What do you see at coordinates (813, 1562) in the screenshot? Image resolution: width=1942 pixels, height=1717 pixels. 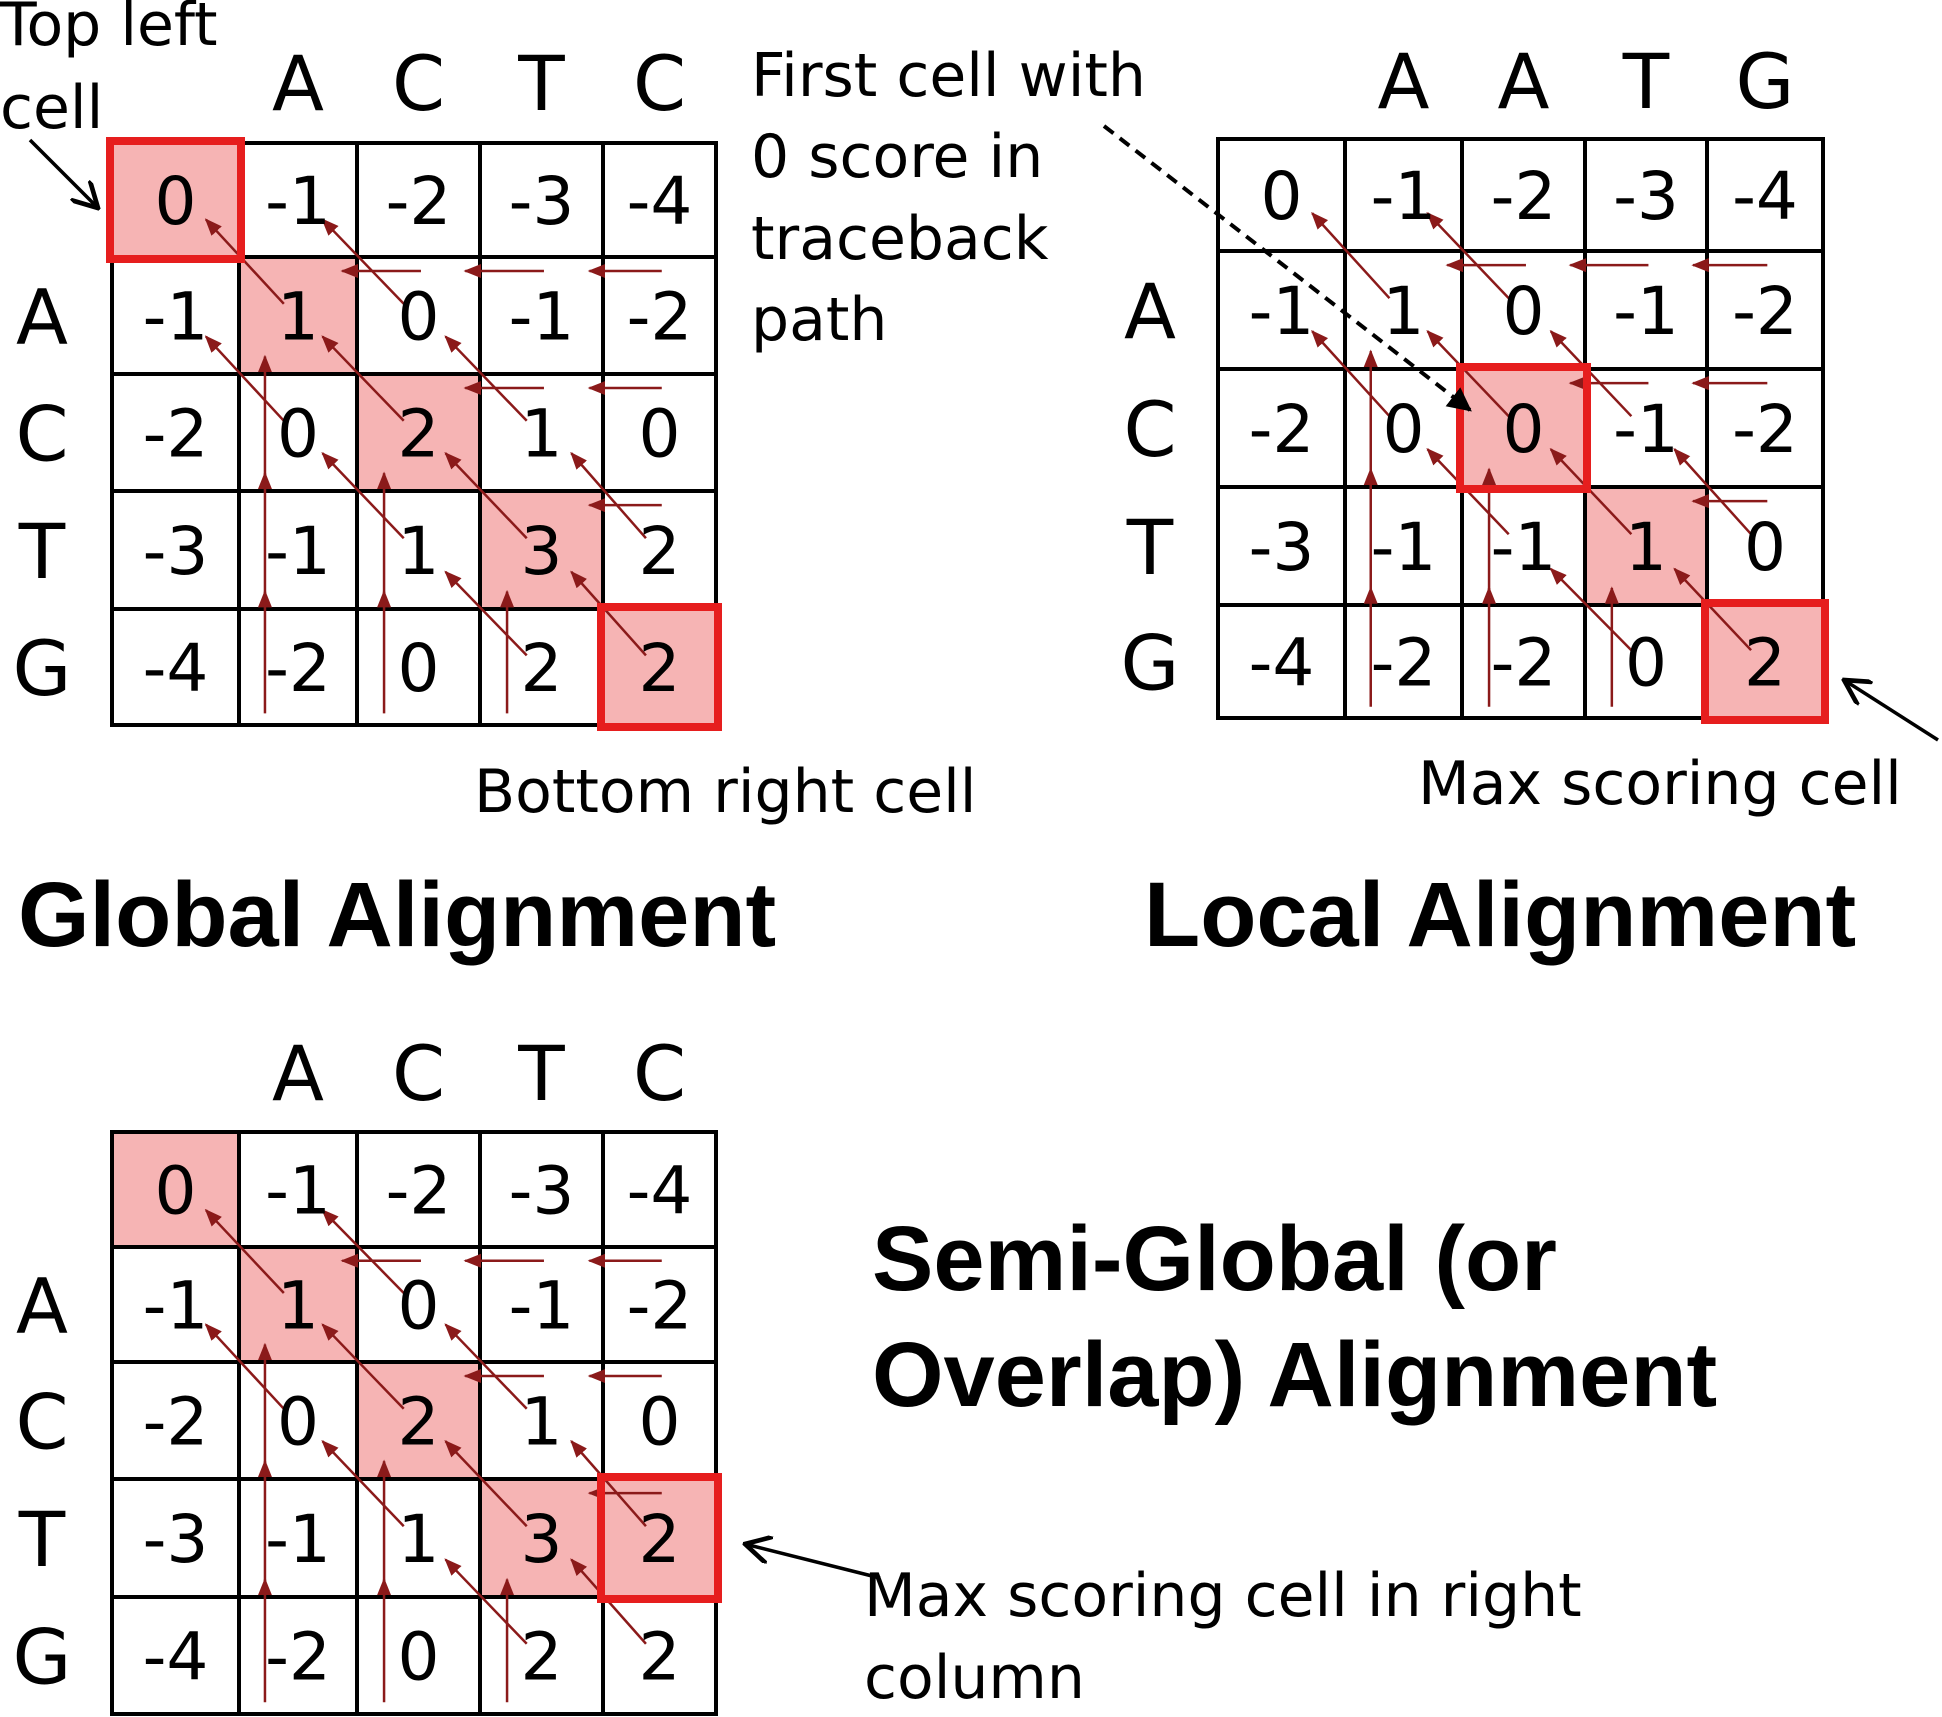 I see `right-column-max-pointer-arrow` at bounding box center [813, 1562].